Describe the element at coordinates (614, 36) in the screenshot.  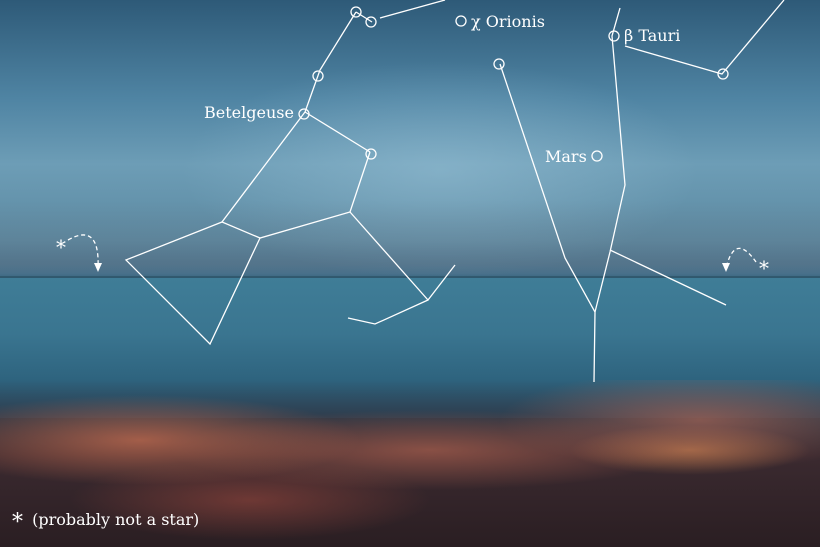
I see `beta-tauri-marker` at that location.